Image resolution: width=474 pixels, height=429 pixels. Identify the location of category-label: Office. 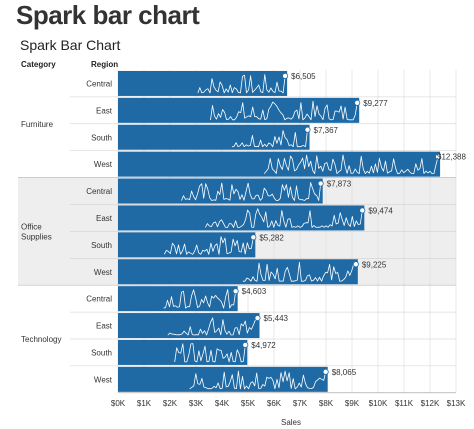
(31, 226).